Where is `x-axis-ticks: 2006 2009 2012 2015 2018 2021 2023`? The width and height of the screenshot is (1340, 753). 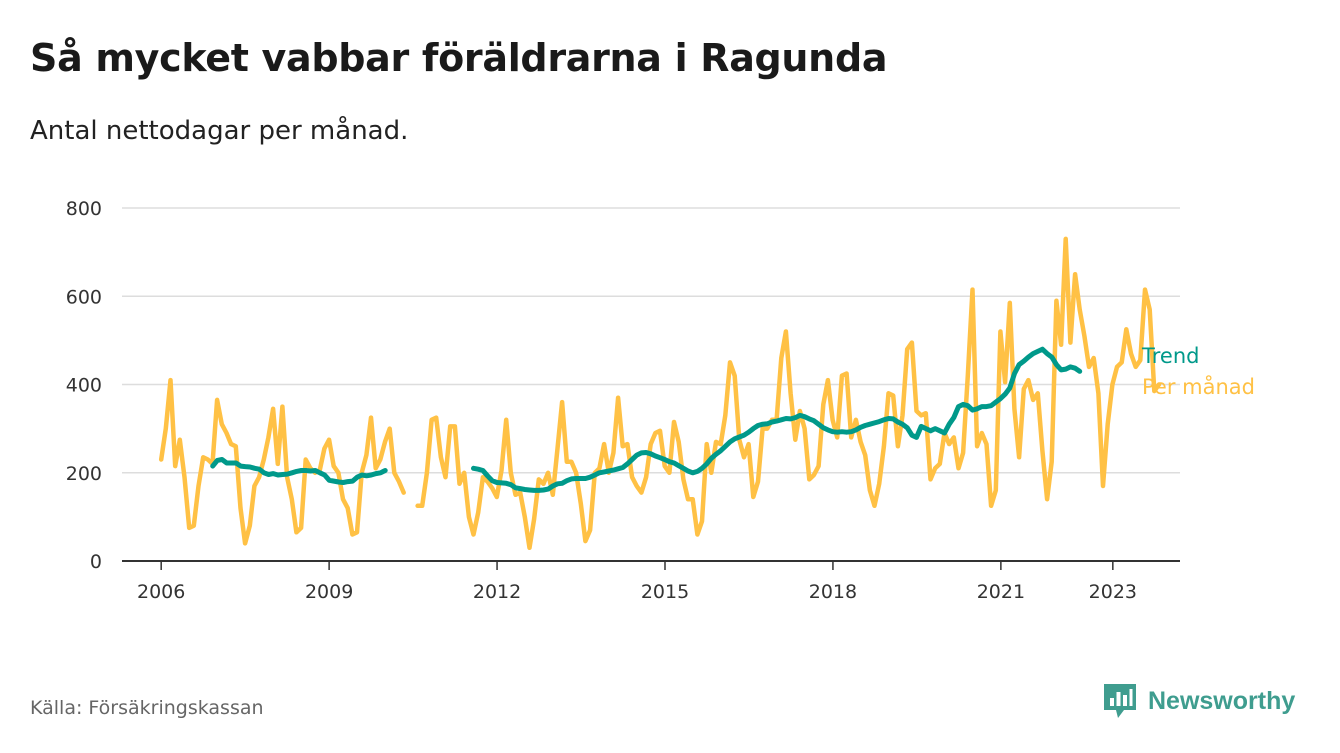 x-axis-ticks: 2006 2009 2012 2015 2018 2021 2023 is located at coordinates (637, 582).